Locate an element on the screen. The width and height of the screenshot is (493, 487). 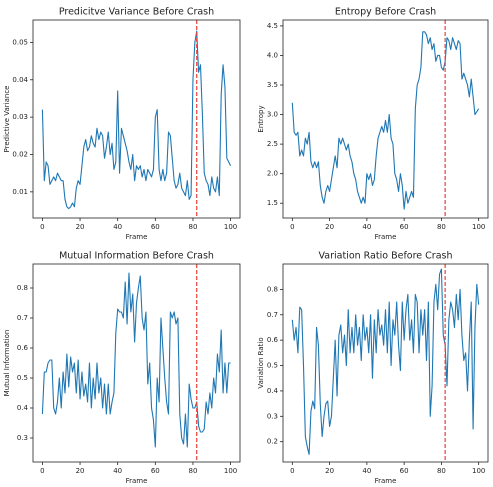
y-tick-label: 0.04 is located at coordinates (20, 80).